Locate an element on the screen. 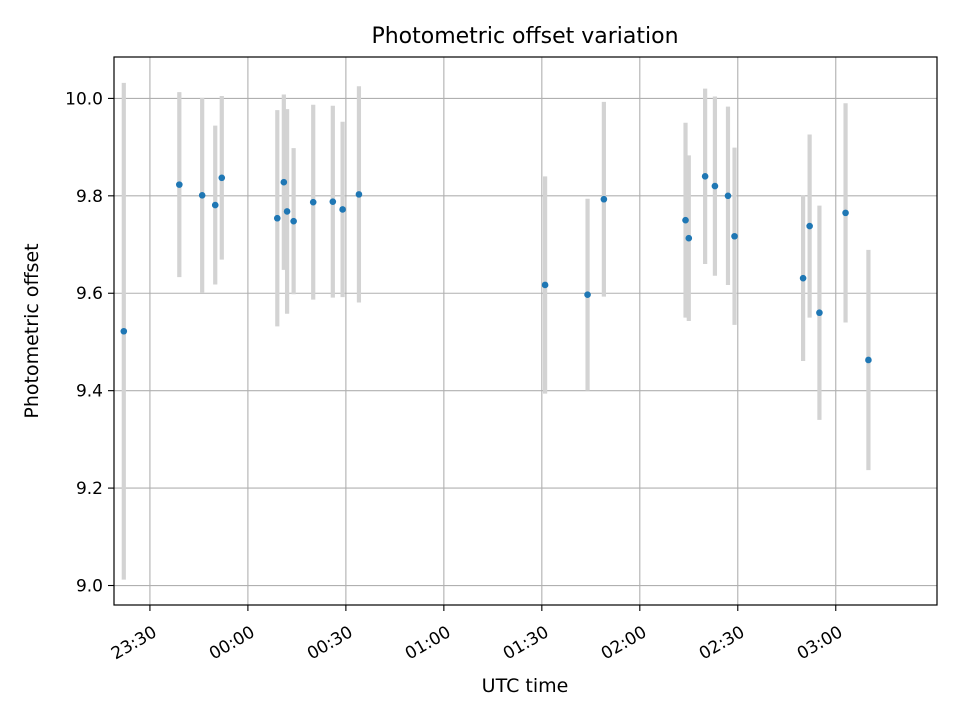 The height and width of the screenshot is (720, 960). y-tick-label: 10.0 is located at coordinates (84, 99).